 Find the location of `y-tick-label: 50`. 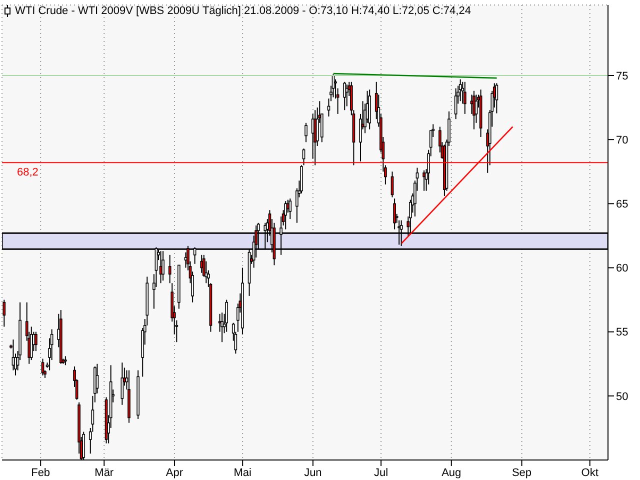

y-tick-label: 50 is located at coordinates (622, 396).